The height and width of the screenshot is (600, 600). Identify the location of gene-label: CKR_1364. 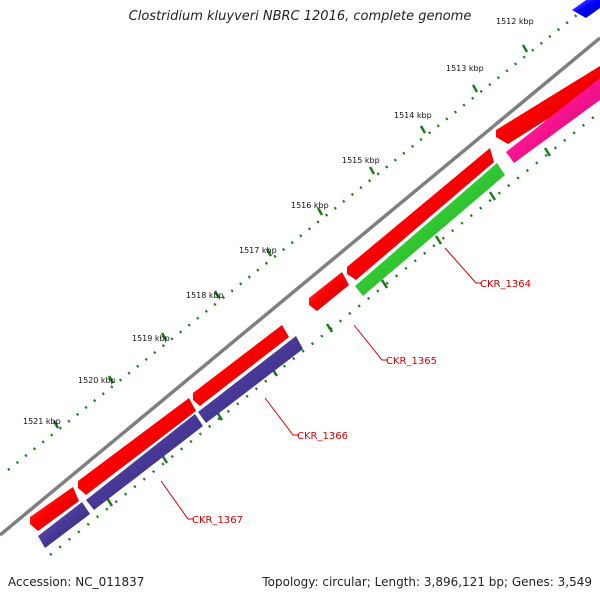
(505, 284).